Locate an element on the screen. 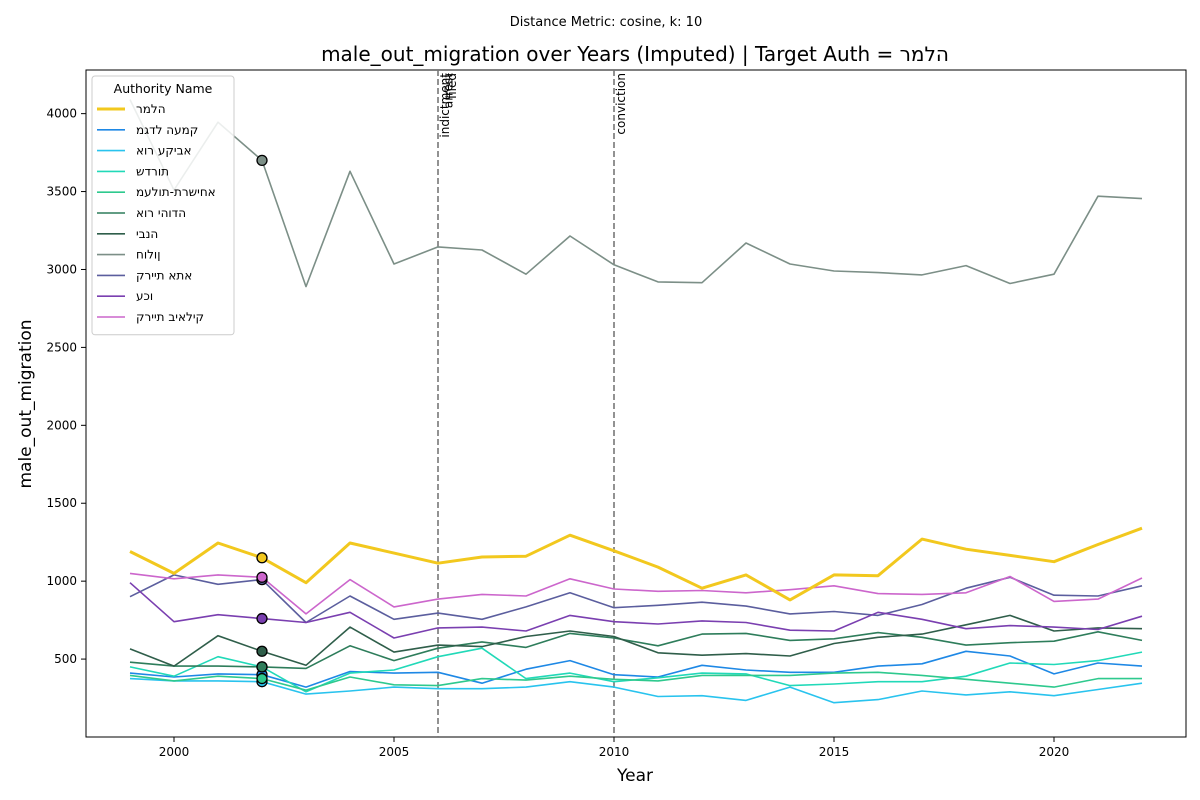 This screenshot has width=1200, height=800. x-tick-label: 2005 is located at coordinates (394, 752).